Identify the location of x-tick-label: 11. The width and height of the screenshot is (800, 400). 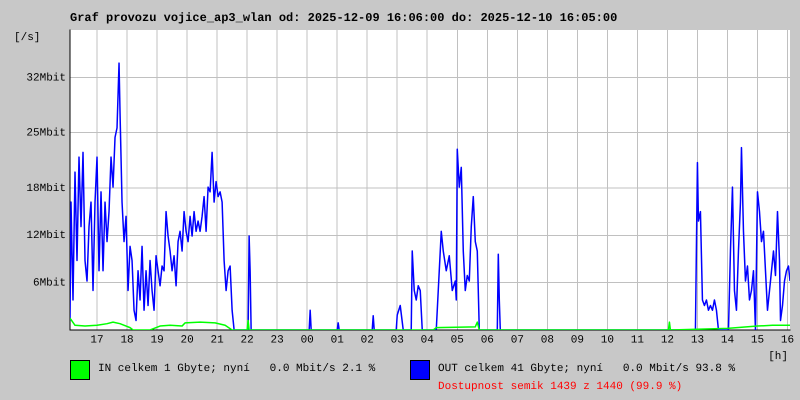
(637, 340).